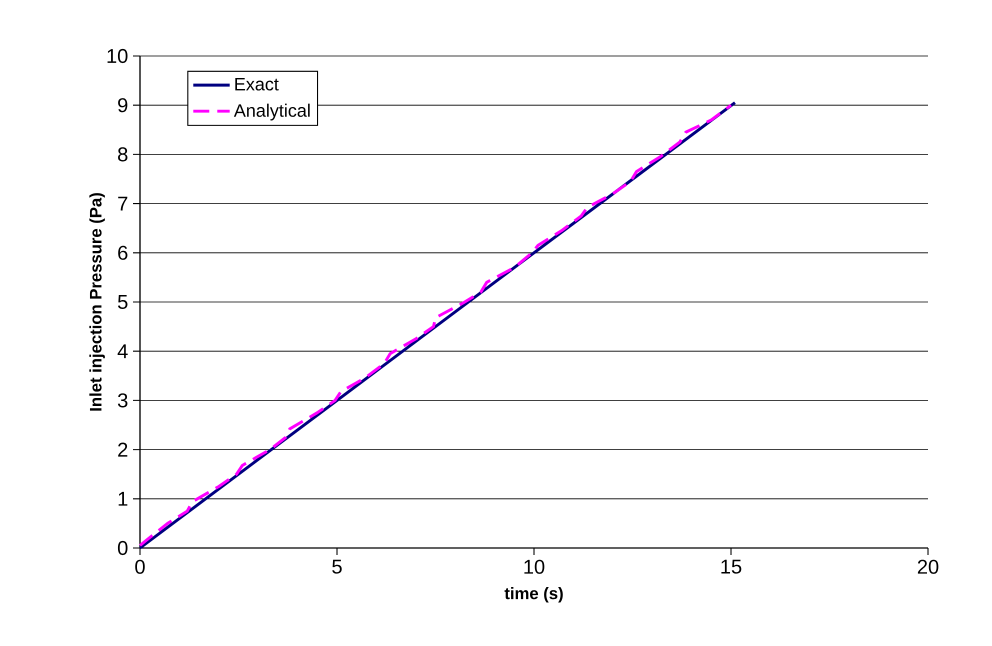  I want to click on y-tick-label: 8, so click(123, 154).